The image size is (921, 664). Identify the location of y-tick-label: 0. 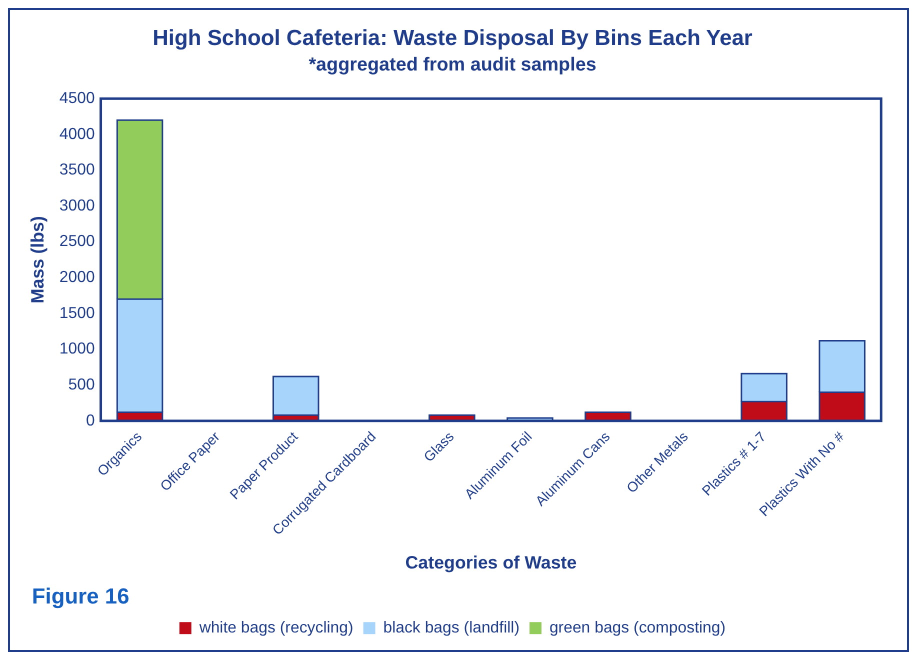
(90, 421).